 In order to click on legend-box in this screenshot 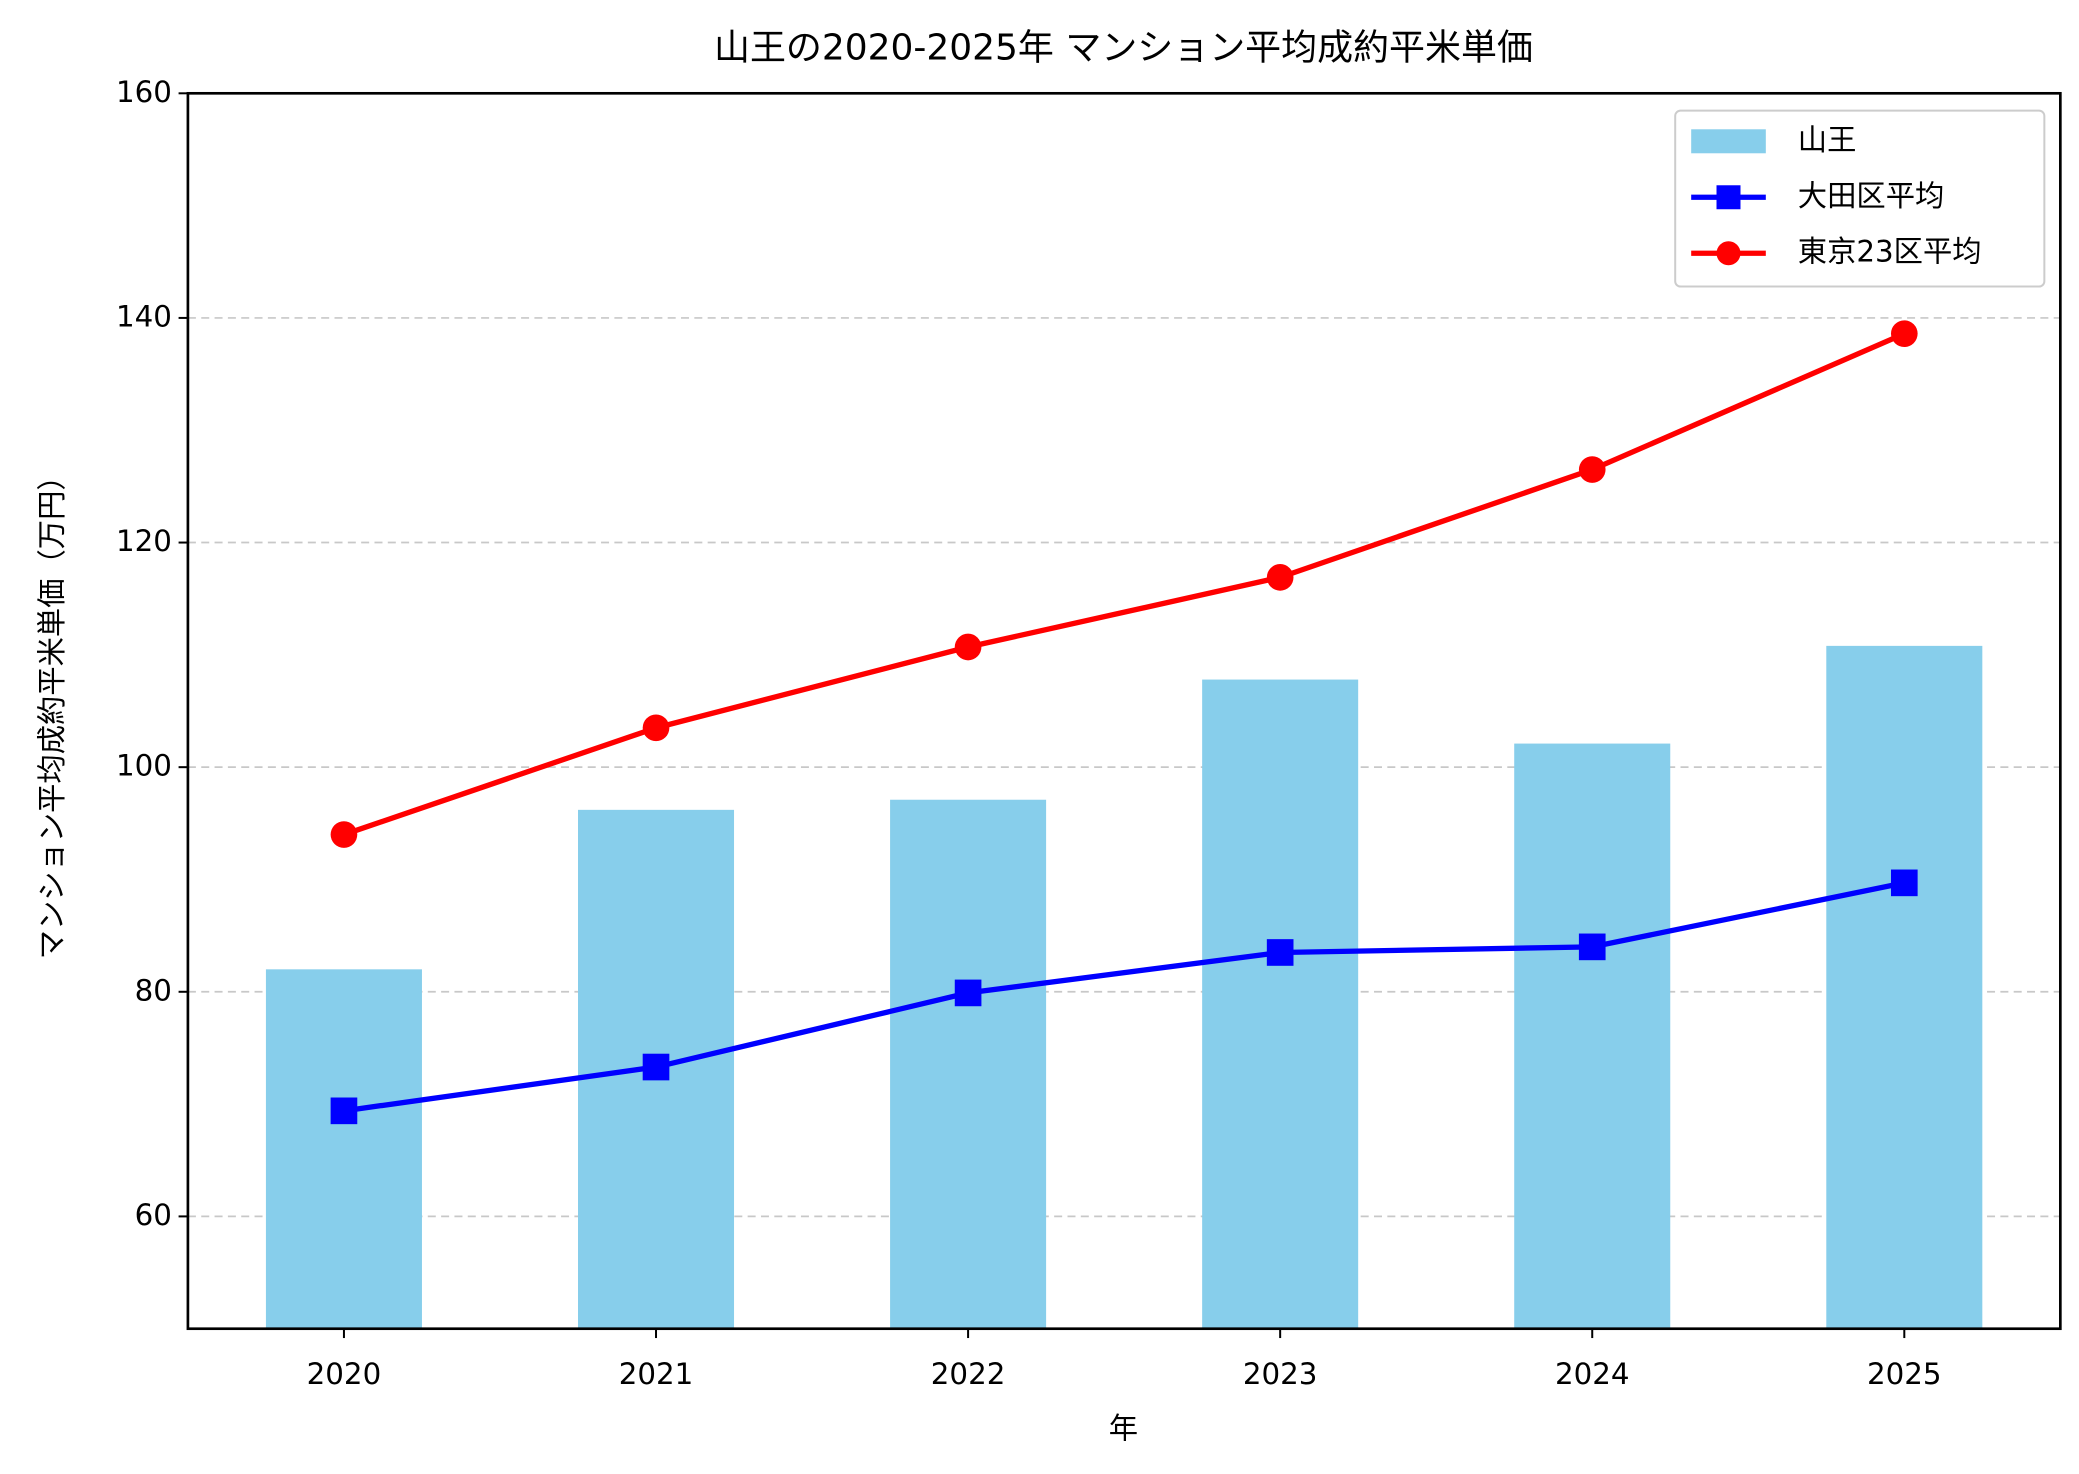, I will do `click(1860, 198)`.